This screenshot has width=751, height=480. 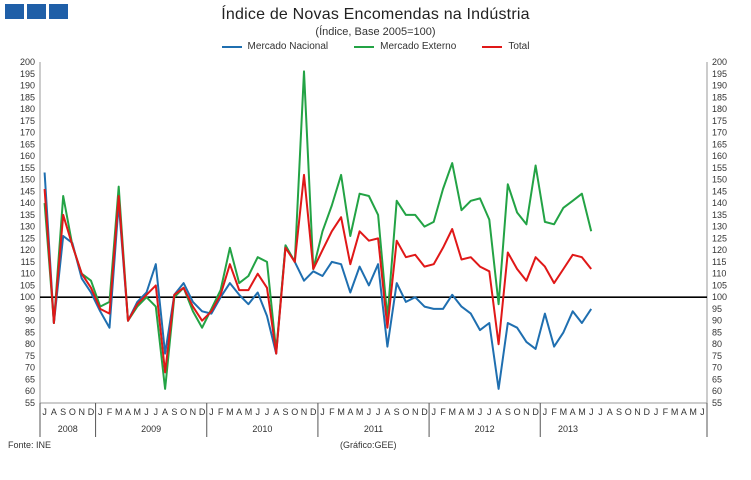 What do you see at coordinates (27, 227) in the screenshot?
I see `y-tick-label-left: 130` at bounding box center [27, 227].